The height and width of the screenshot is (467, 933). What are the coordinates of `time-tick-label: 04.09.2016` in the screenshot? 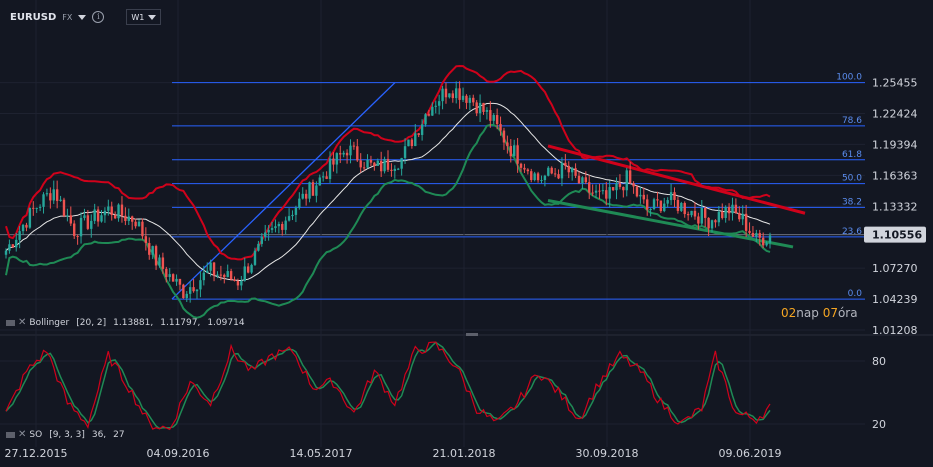 It's located at (178, 453).